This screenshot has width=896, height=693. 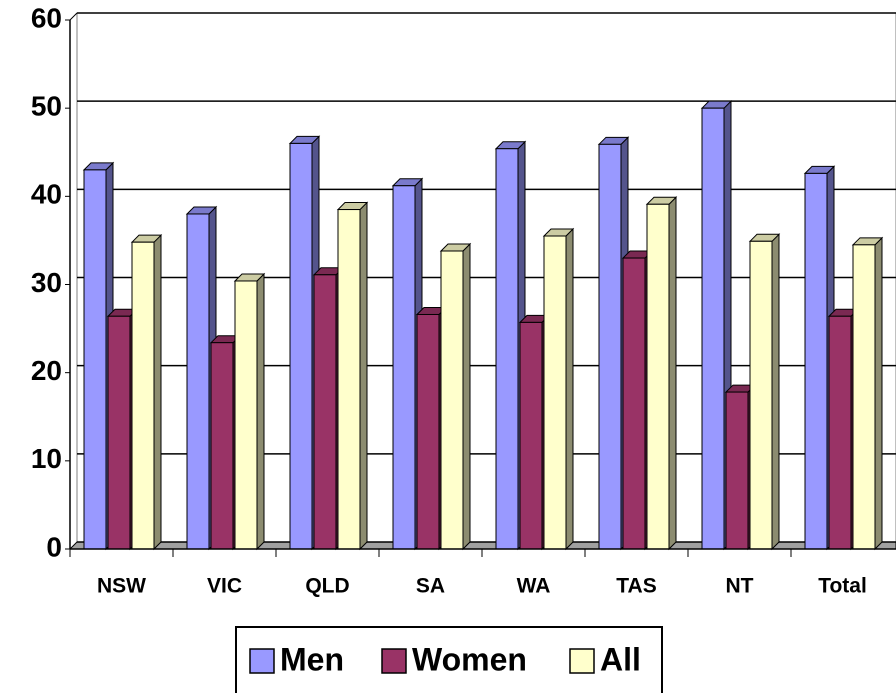 What do you see at coordinates (46, 106) in the screenshot?
I see `y-tick-label: 50` at bounding box center [46, 106].